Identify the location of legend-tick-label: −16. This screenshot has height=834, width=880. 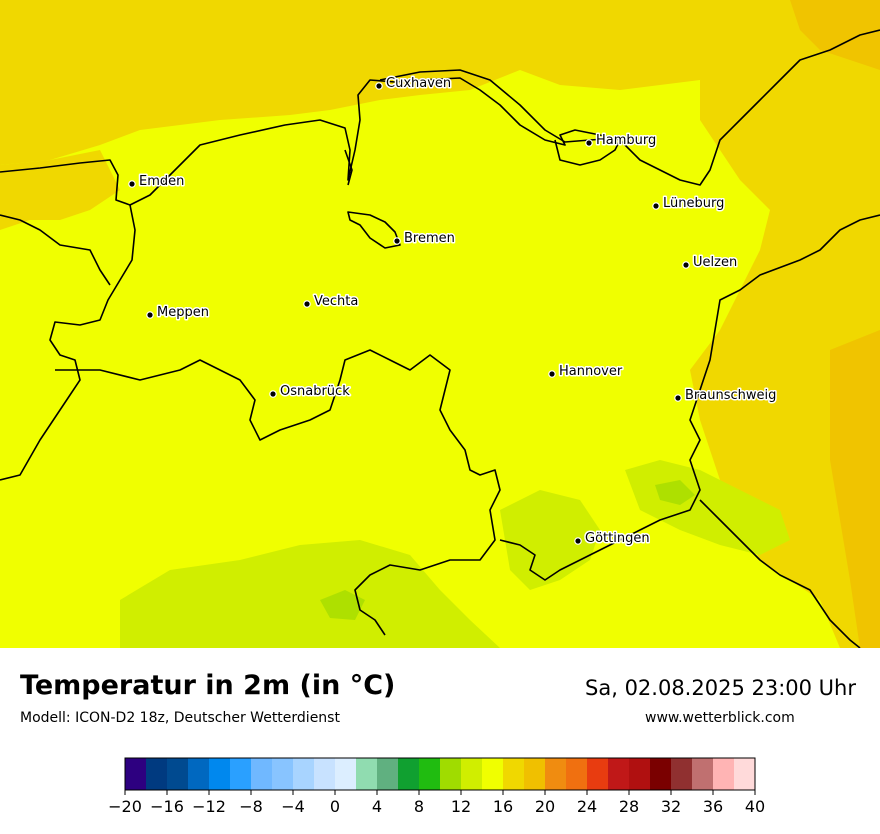
(167, 806).